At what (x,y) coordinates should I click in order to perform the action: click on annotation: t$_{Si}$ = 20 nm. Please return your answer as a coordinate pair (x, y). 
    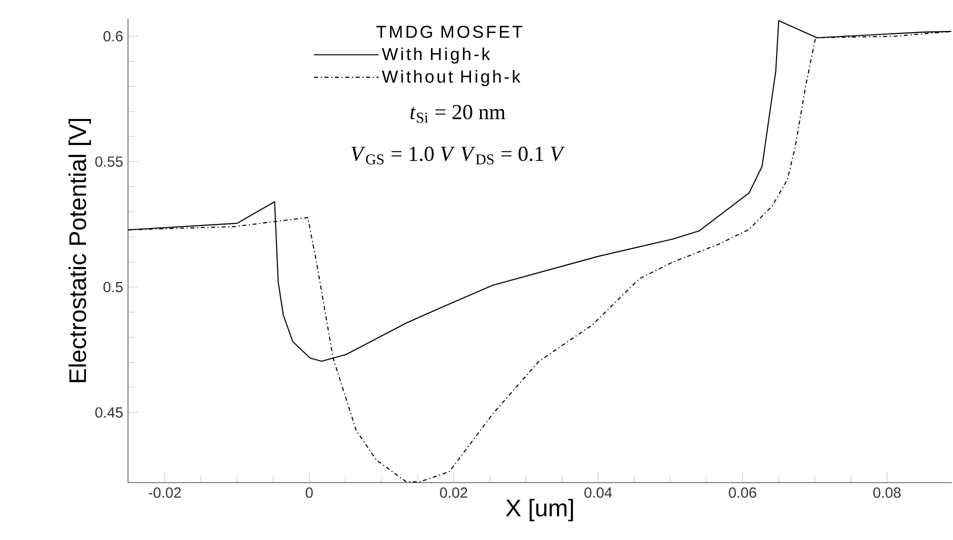
    Looking at the image, I should click on (458, 113).